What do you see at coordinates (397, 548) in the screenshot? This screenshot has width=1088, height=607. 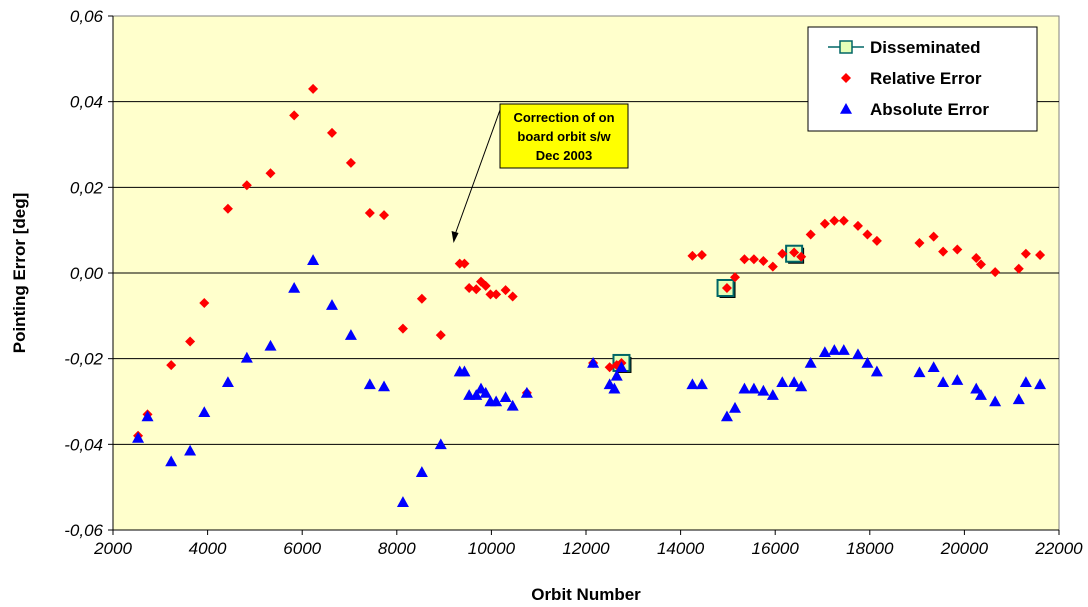 I see `x-tick-label: 8000` at bounding box center [397, 548].